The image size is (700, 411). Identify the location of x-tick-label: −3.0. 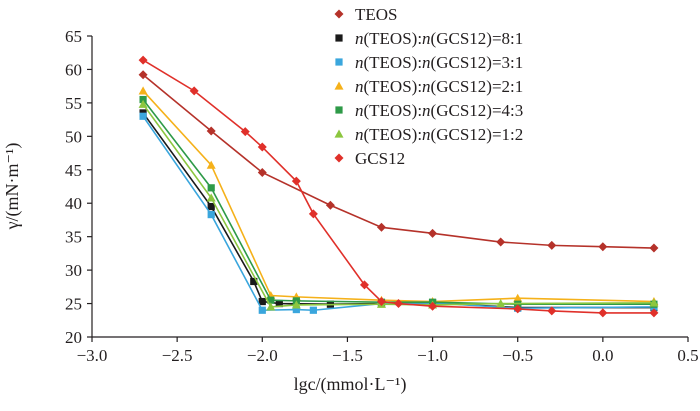
(92, 355).